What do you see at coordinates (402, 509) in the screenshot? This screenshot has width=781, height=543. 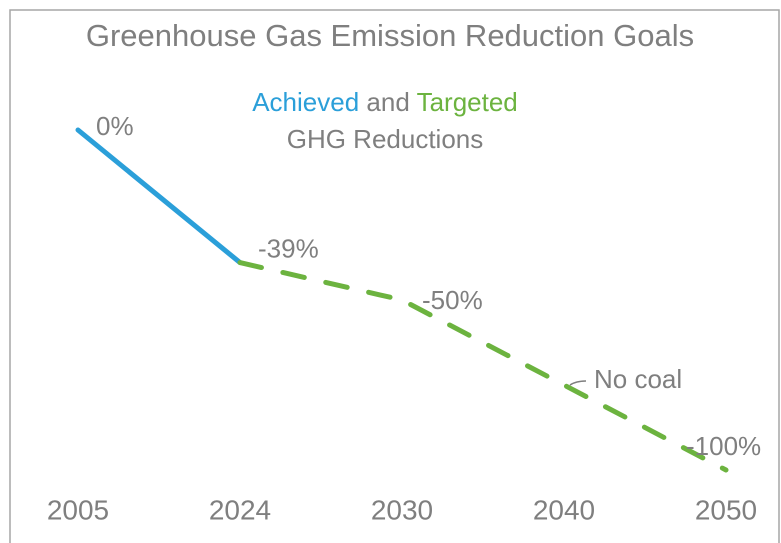 I see `x-tick-label: 2030` at bounding box center [402, 509].